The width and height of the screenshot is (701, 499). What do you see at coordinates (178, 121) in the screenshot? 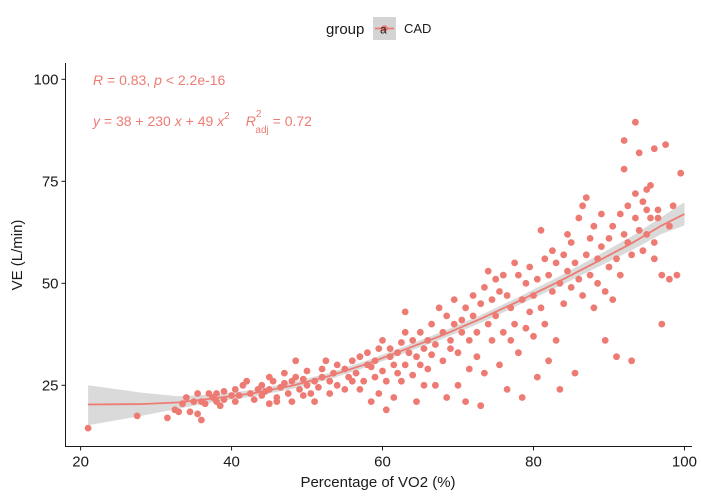
I see `eq-x1: x` at bounding box center [178, 121].